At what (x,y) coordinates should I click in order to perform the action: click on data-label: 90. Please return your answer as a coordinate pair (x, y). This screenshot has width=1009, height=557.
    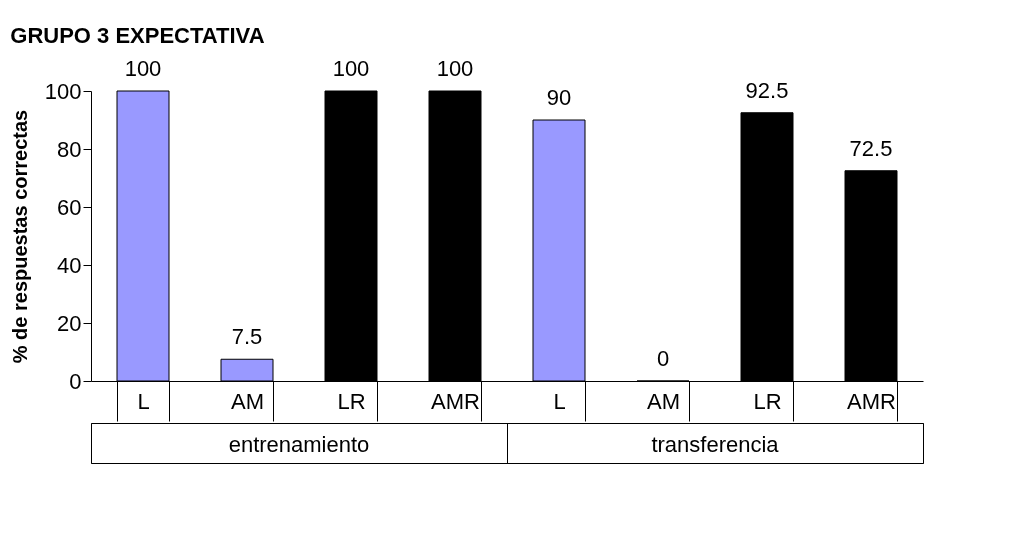
    Looking at the image, I should click on (559, 97).